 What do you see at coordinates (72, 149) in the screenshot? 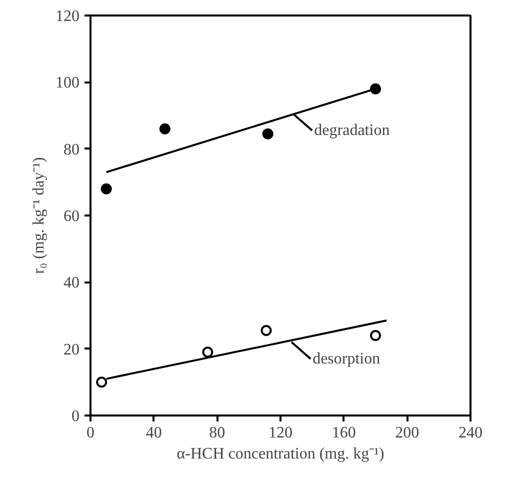
I see `y-tick-label: 80` at bounding box center [72, 149].